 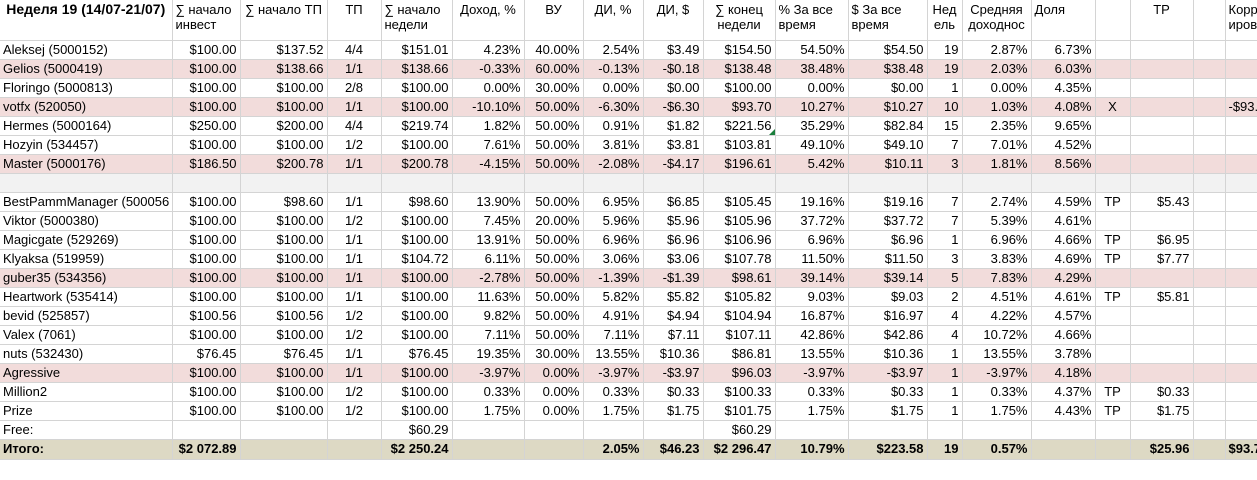 I want to click on table-cell: 4.69%, so click(x=1063, y=259).